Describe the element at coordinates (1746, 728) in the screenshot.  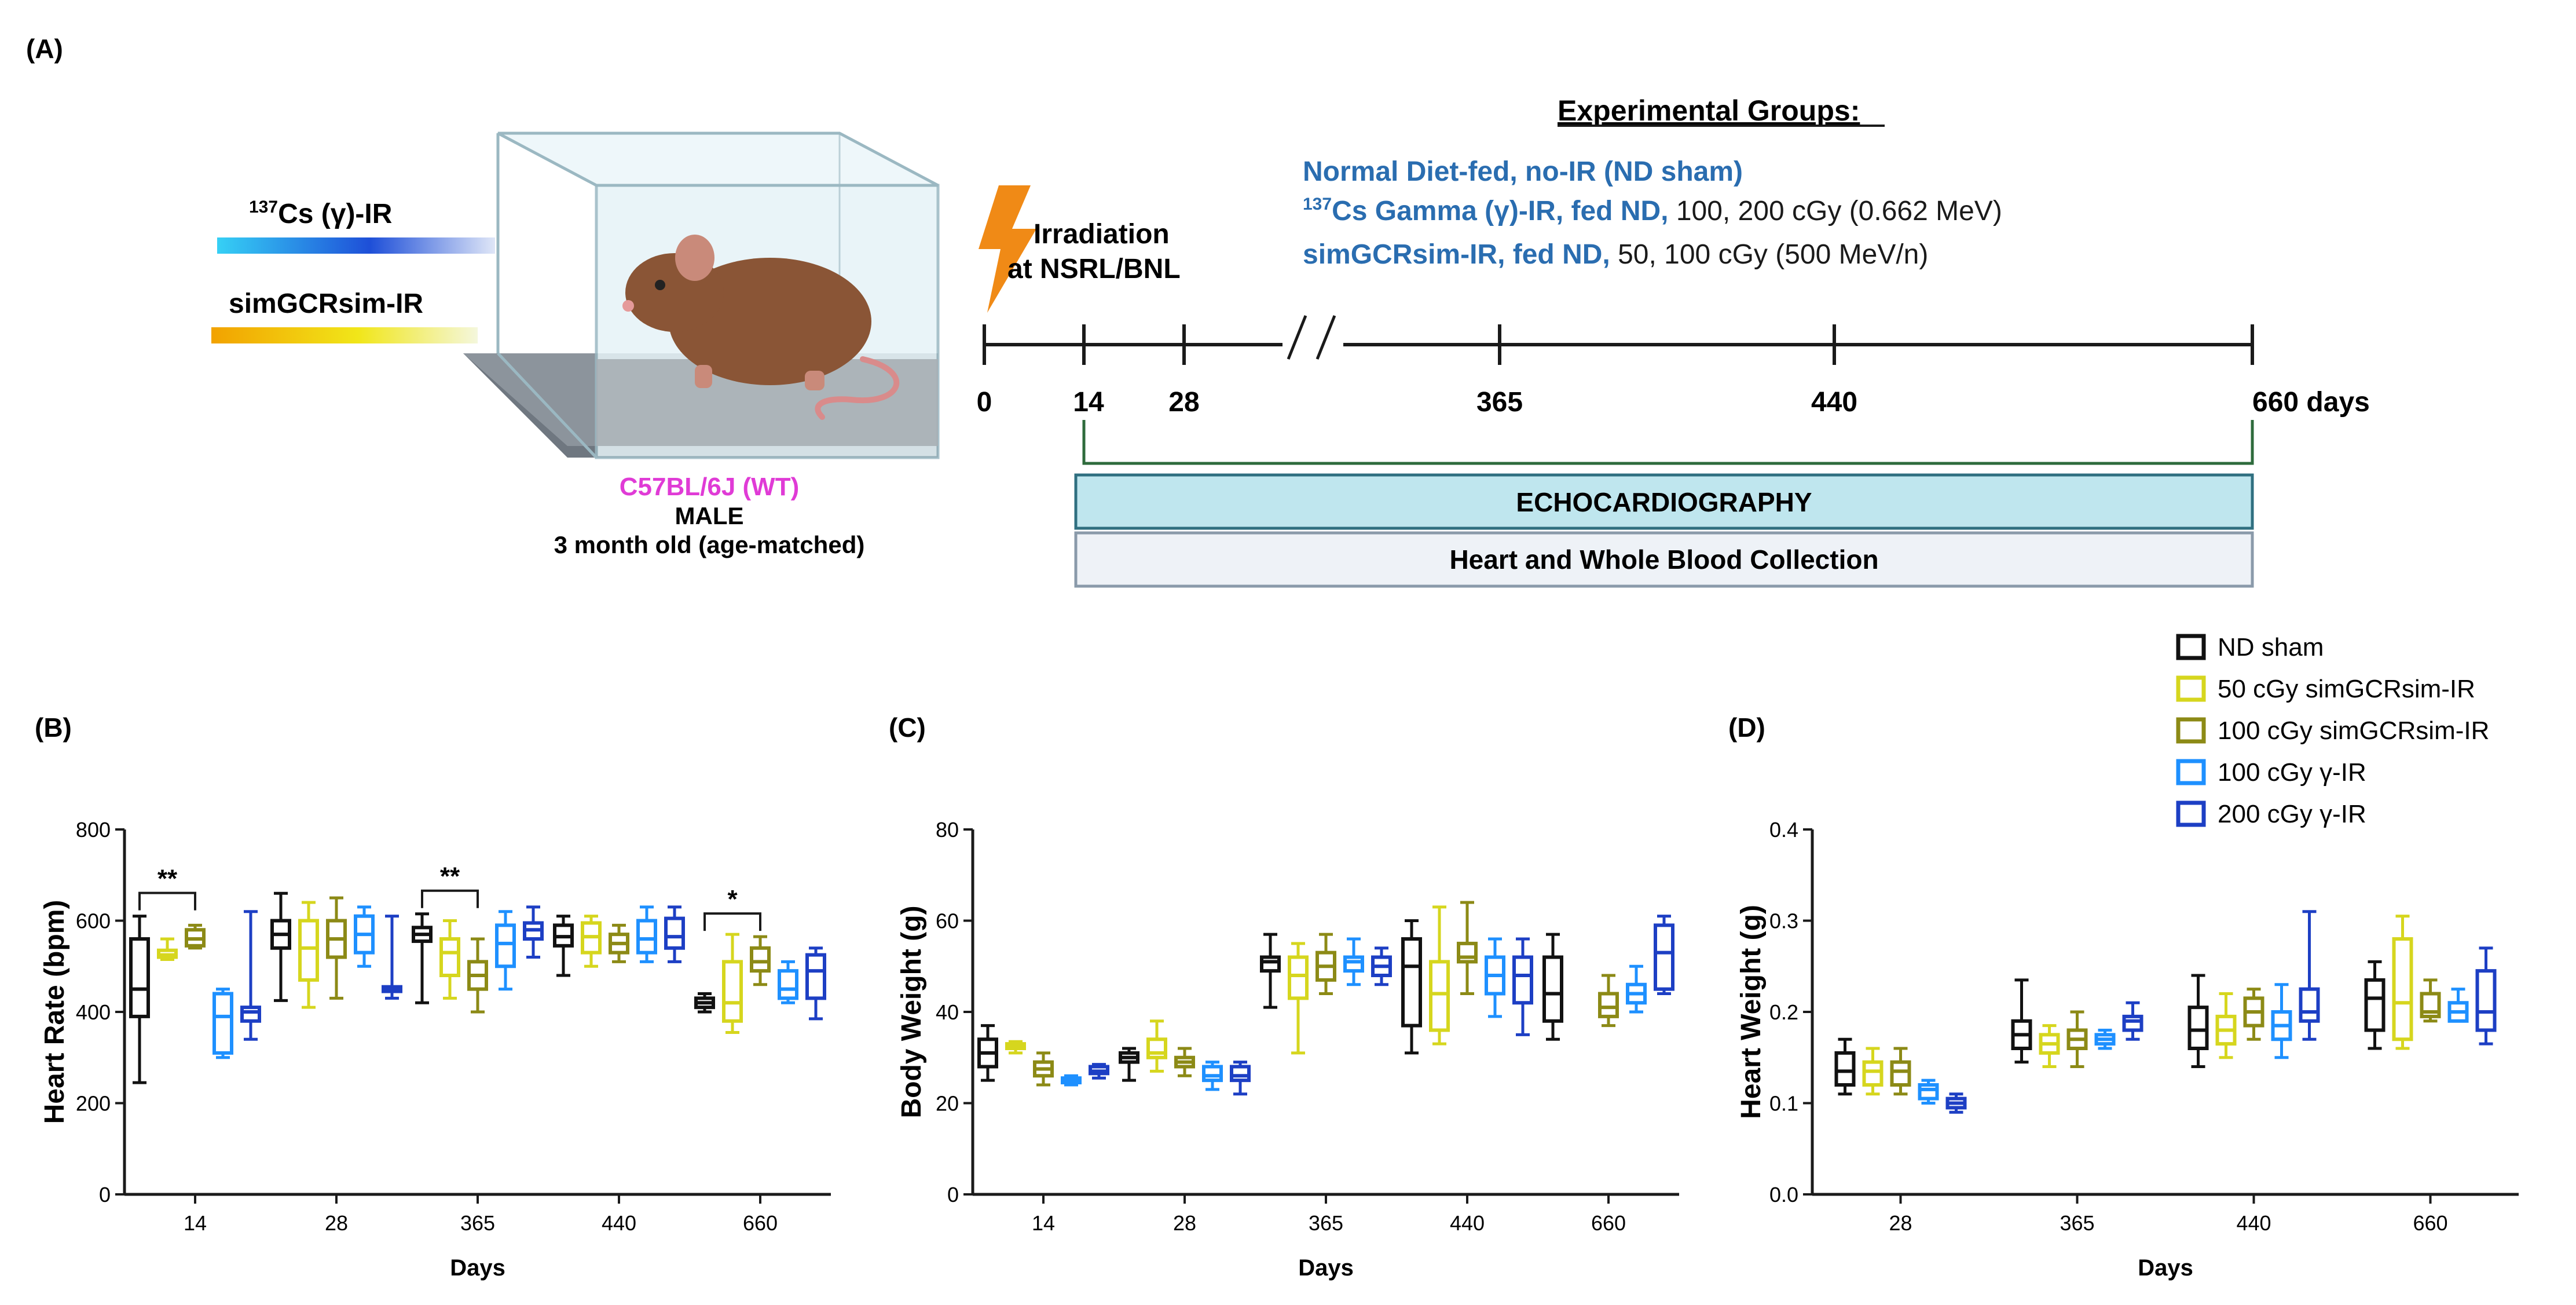
I see `panel-label-d: (D)` at that location.